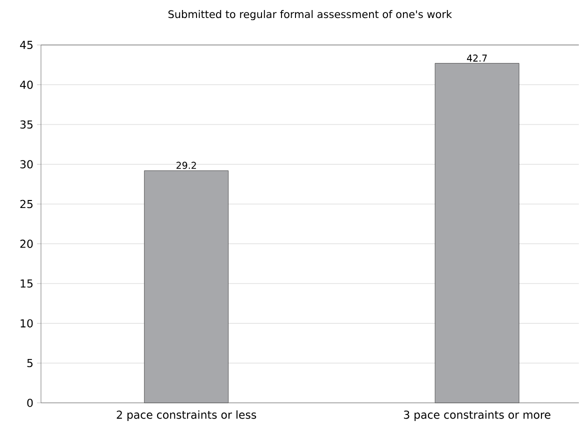 The height and width of the screenshot is (431, 579). Describe the element at coordinates (26, 84) in the screenshot. I see `y-tick-label: 40` at that location.